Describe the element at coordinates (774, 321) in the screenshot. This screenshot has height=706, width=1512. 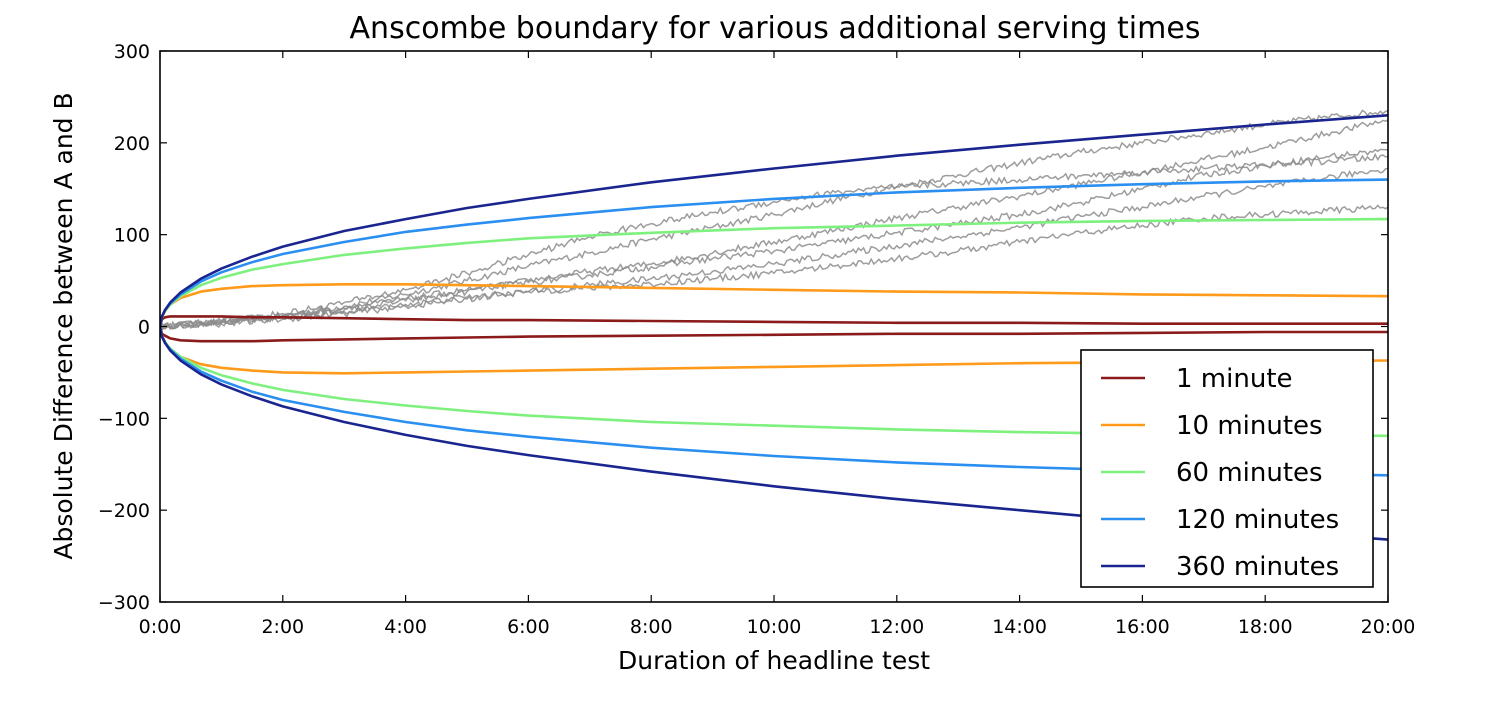
I see `boundary-1-minute-upper` at that location.